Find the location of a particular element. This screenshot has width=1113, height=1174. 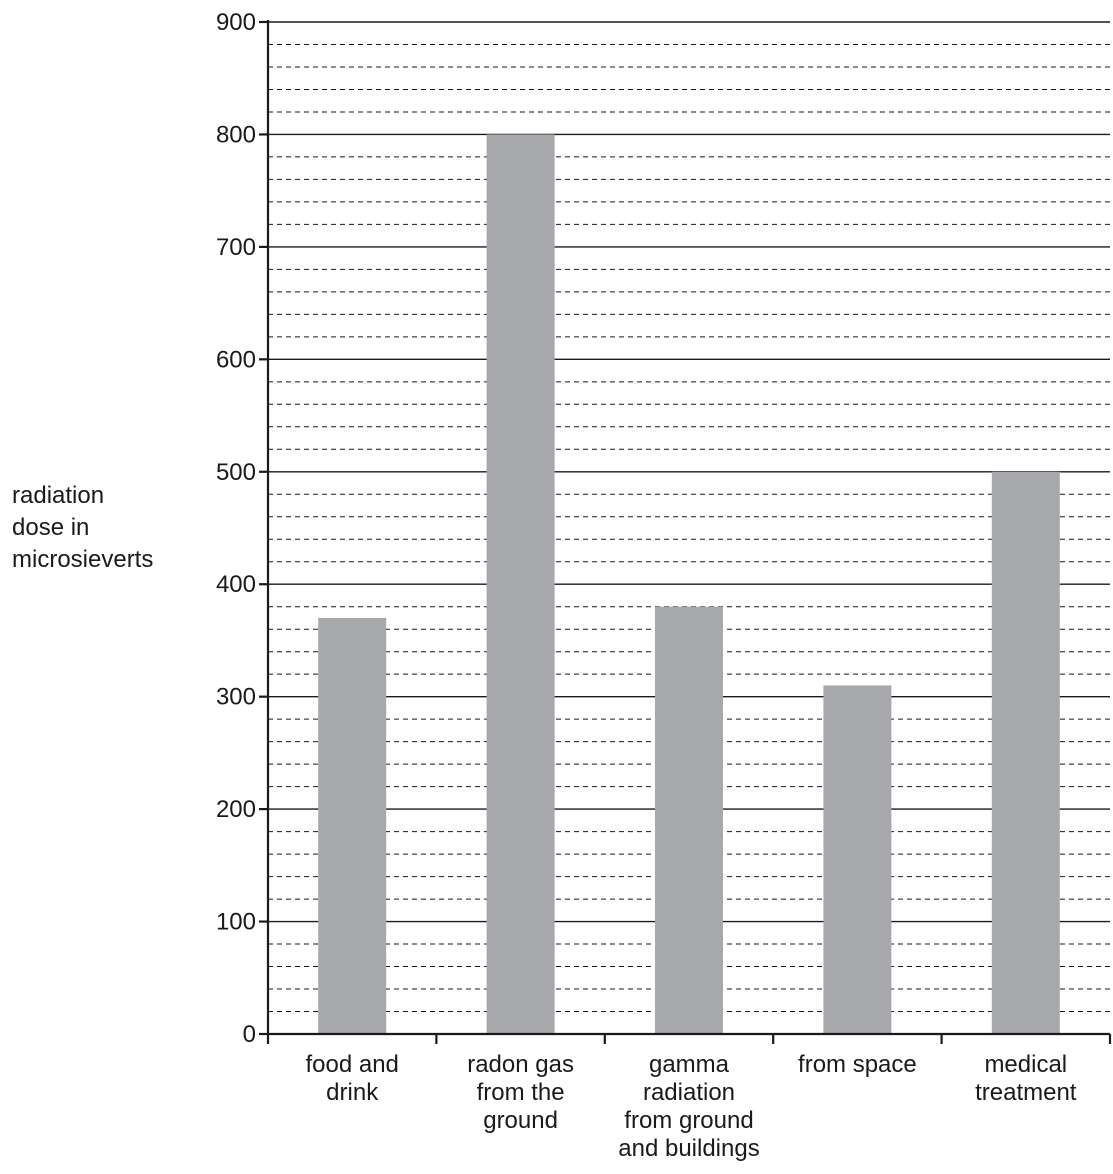

x-category-label: food and is located at coordinates (351, 1064).